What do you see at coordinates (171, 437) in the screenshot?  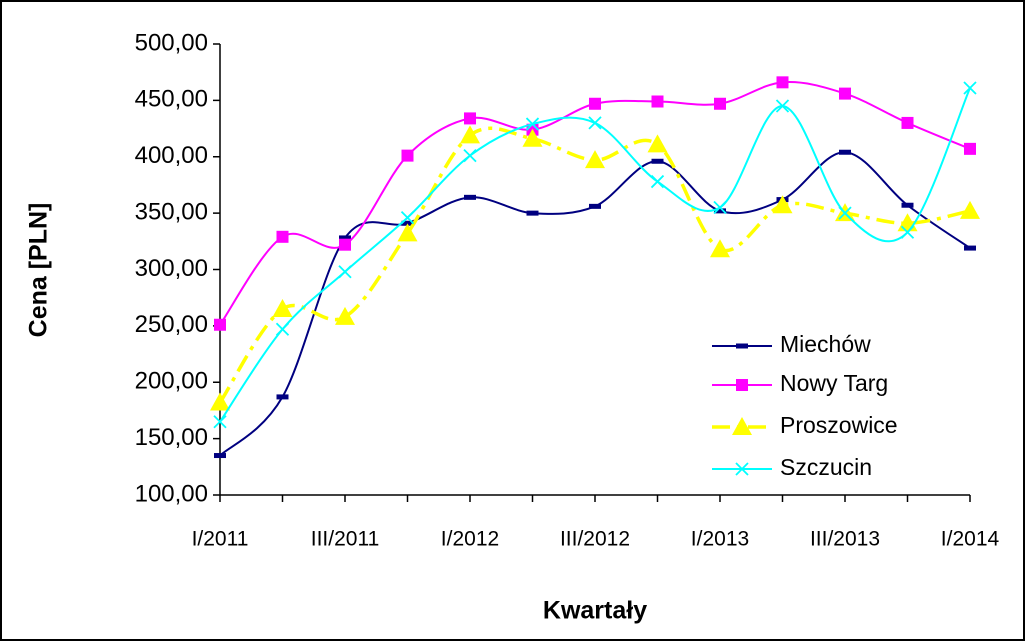 I see `y-tick-label: 150,00` at bounding box center [171, 437].